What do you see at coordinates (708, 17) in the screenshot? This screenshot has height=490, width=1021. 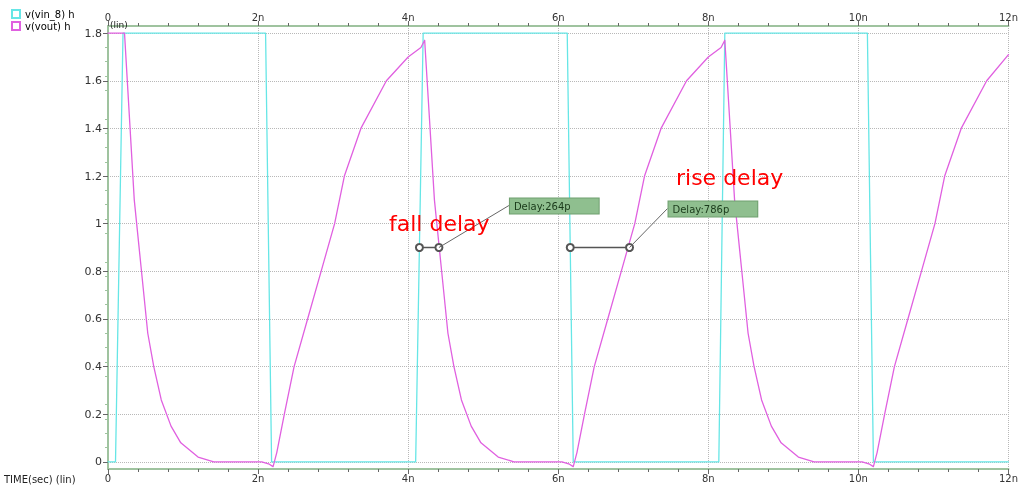 I see `x2-tick-label: 8n` at bounding box center [708, 17].